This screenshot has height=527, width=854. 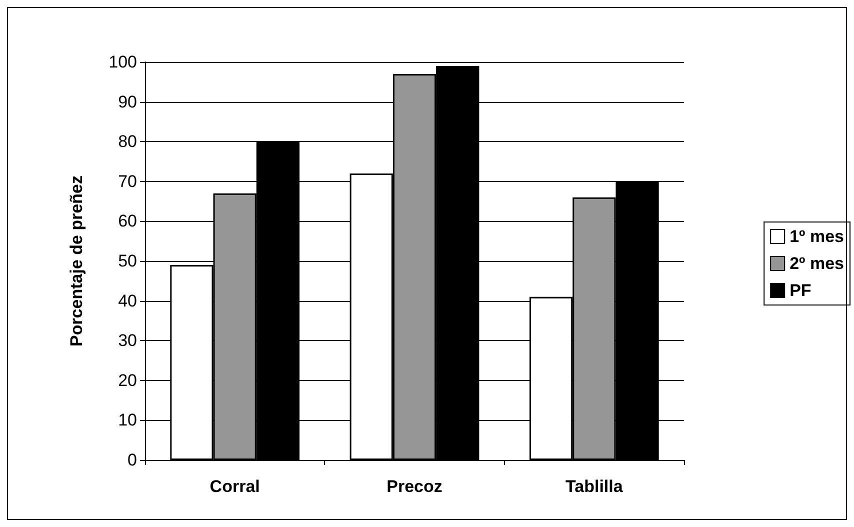 What do you see at coordinates (127, 221) in the screenshot?
I see `y-tick-label: 60` at bounding box center [127, 221].